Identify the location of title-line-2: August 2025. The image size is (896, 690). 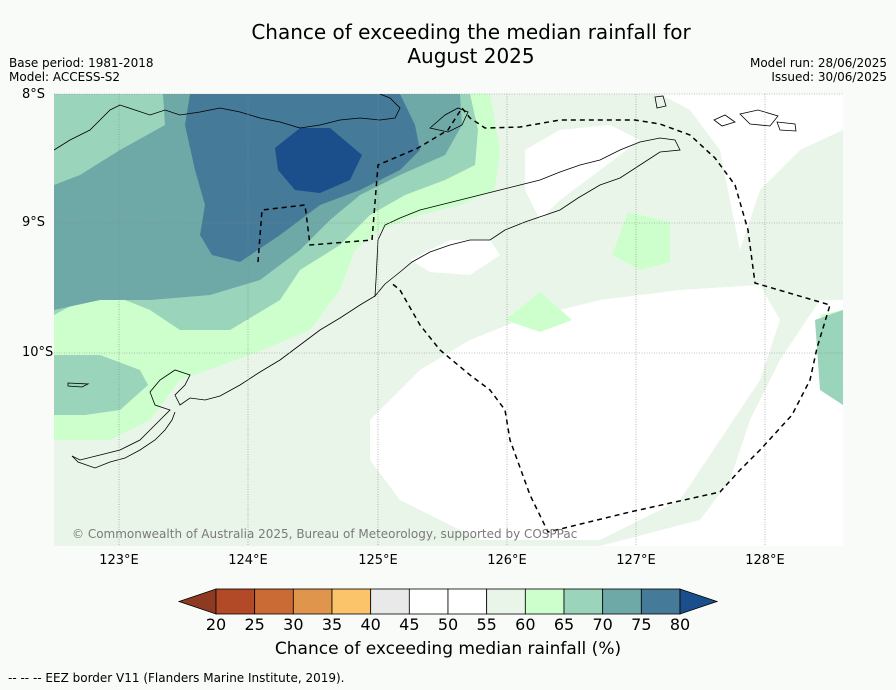
(471, 56).